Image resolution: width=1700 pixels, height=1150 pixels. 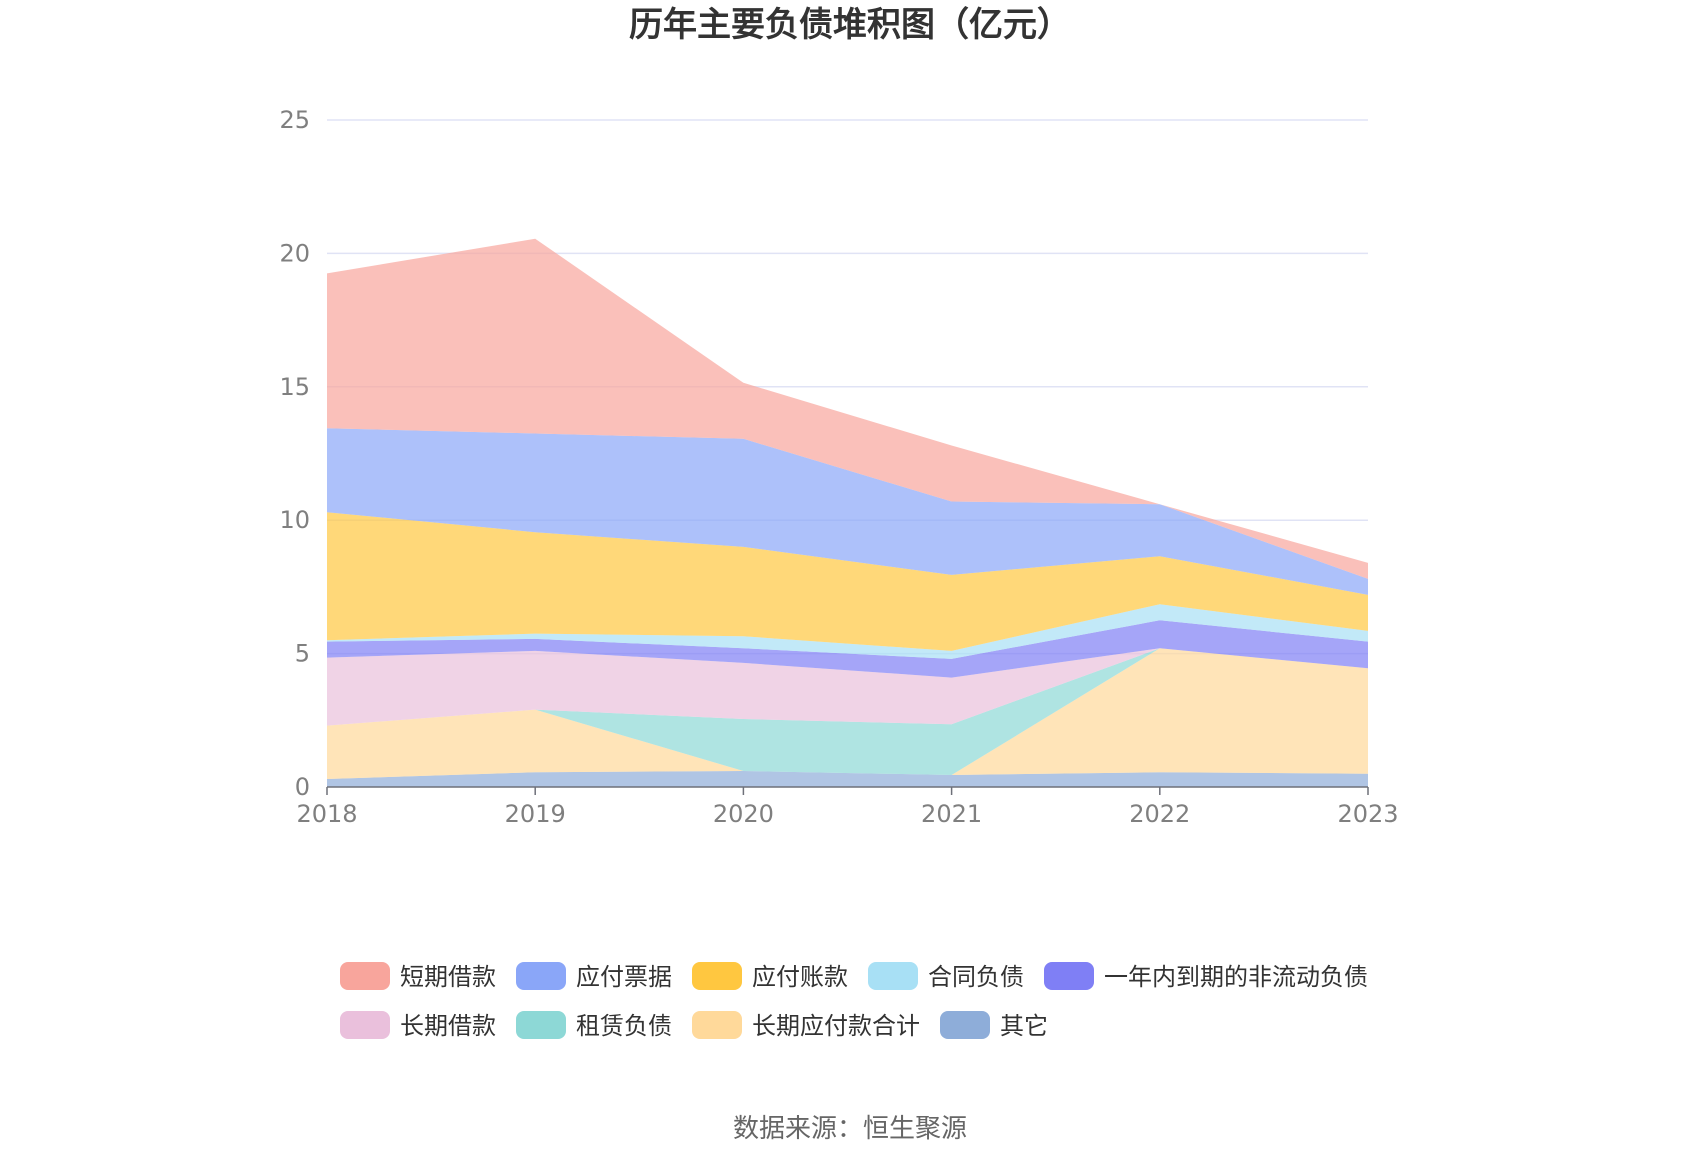 I want to click on x-tick-label: 2022, so click(x=1159, y=814).